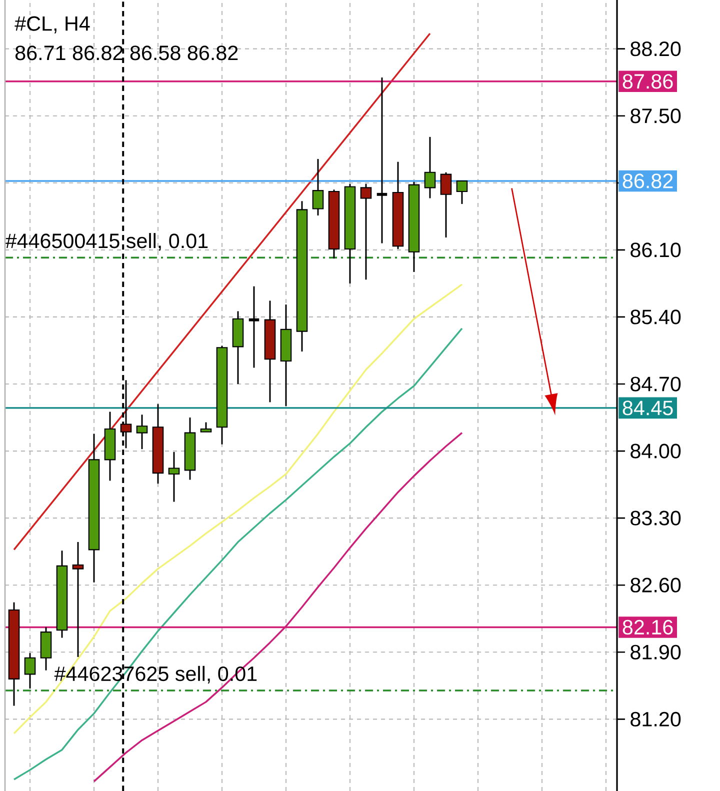  Describe the element at coordinates (655, 250) in the screenshot. I see `y-tick-label: 86.10` at that location.